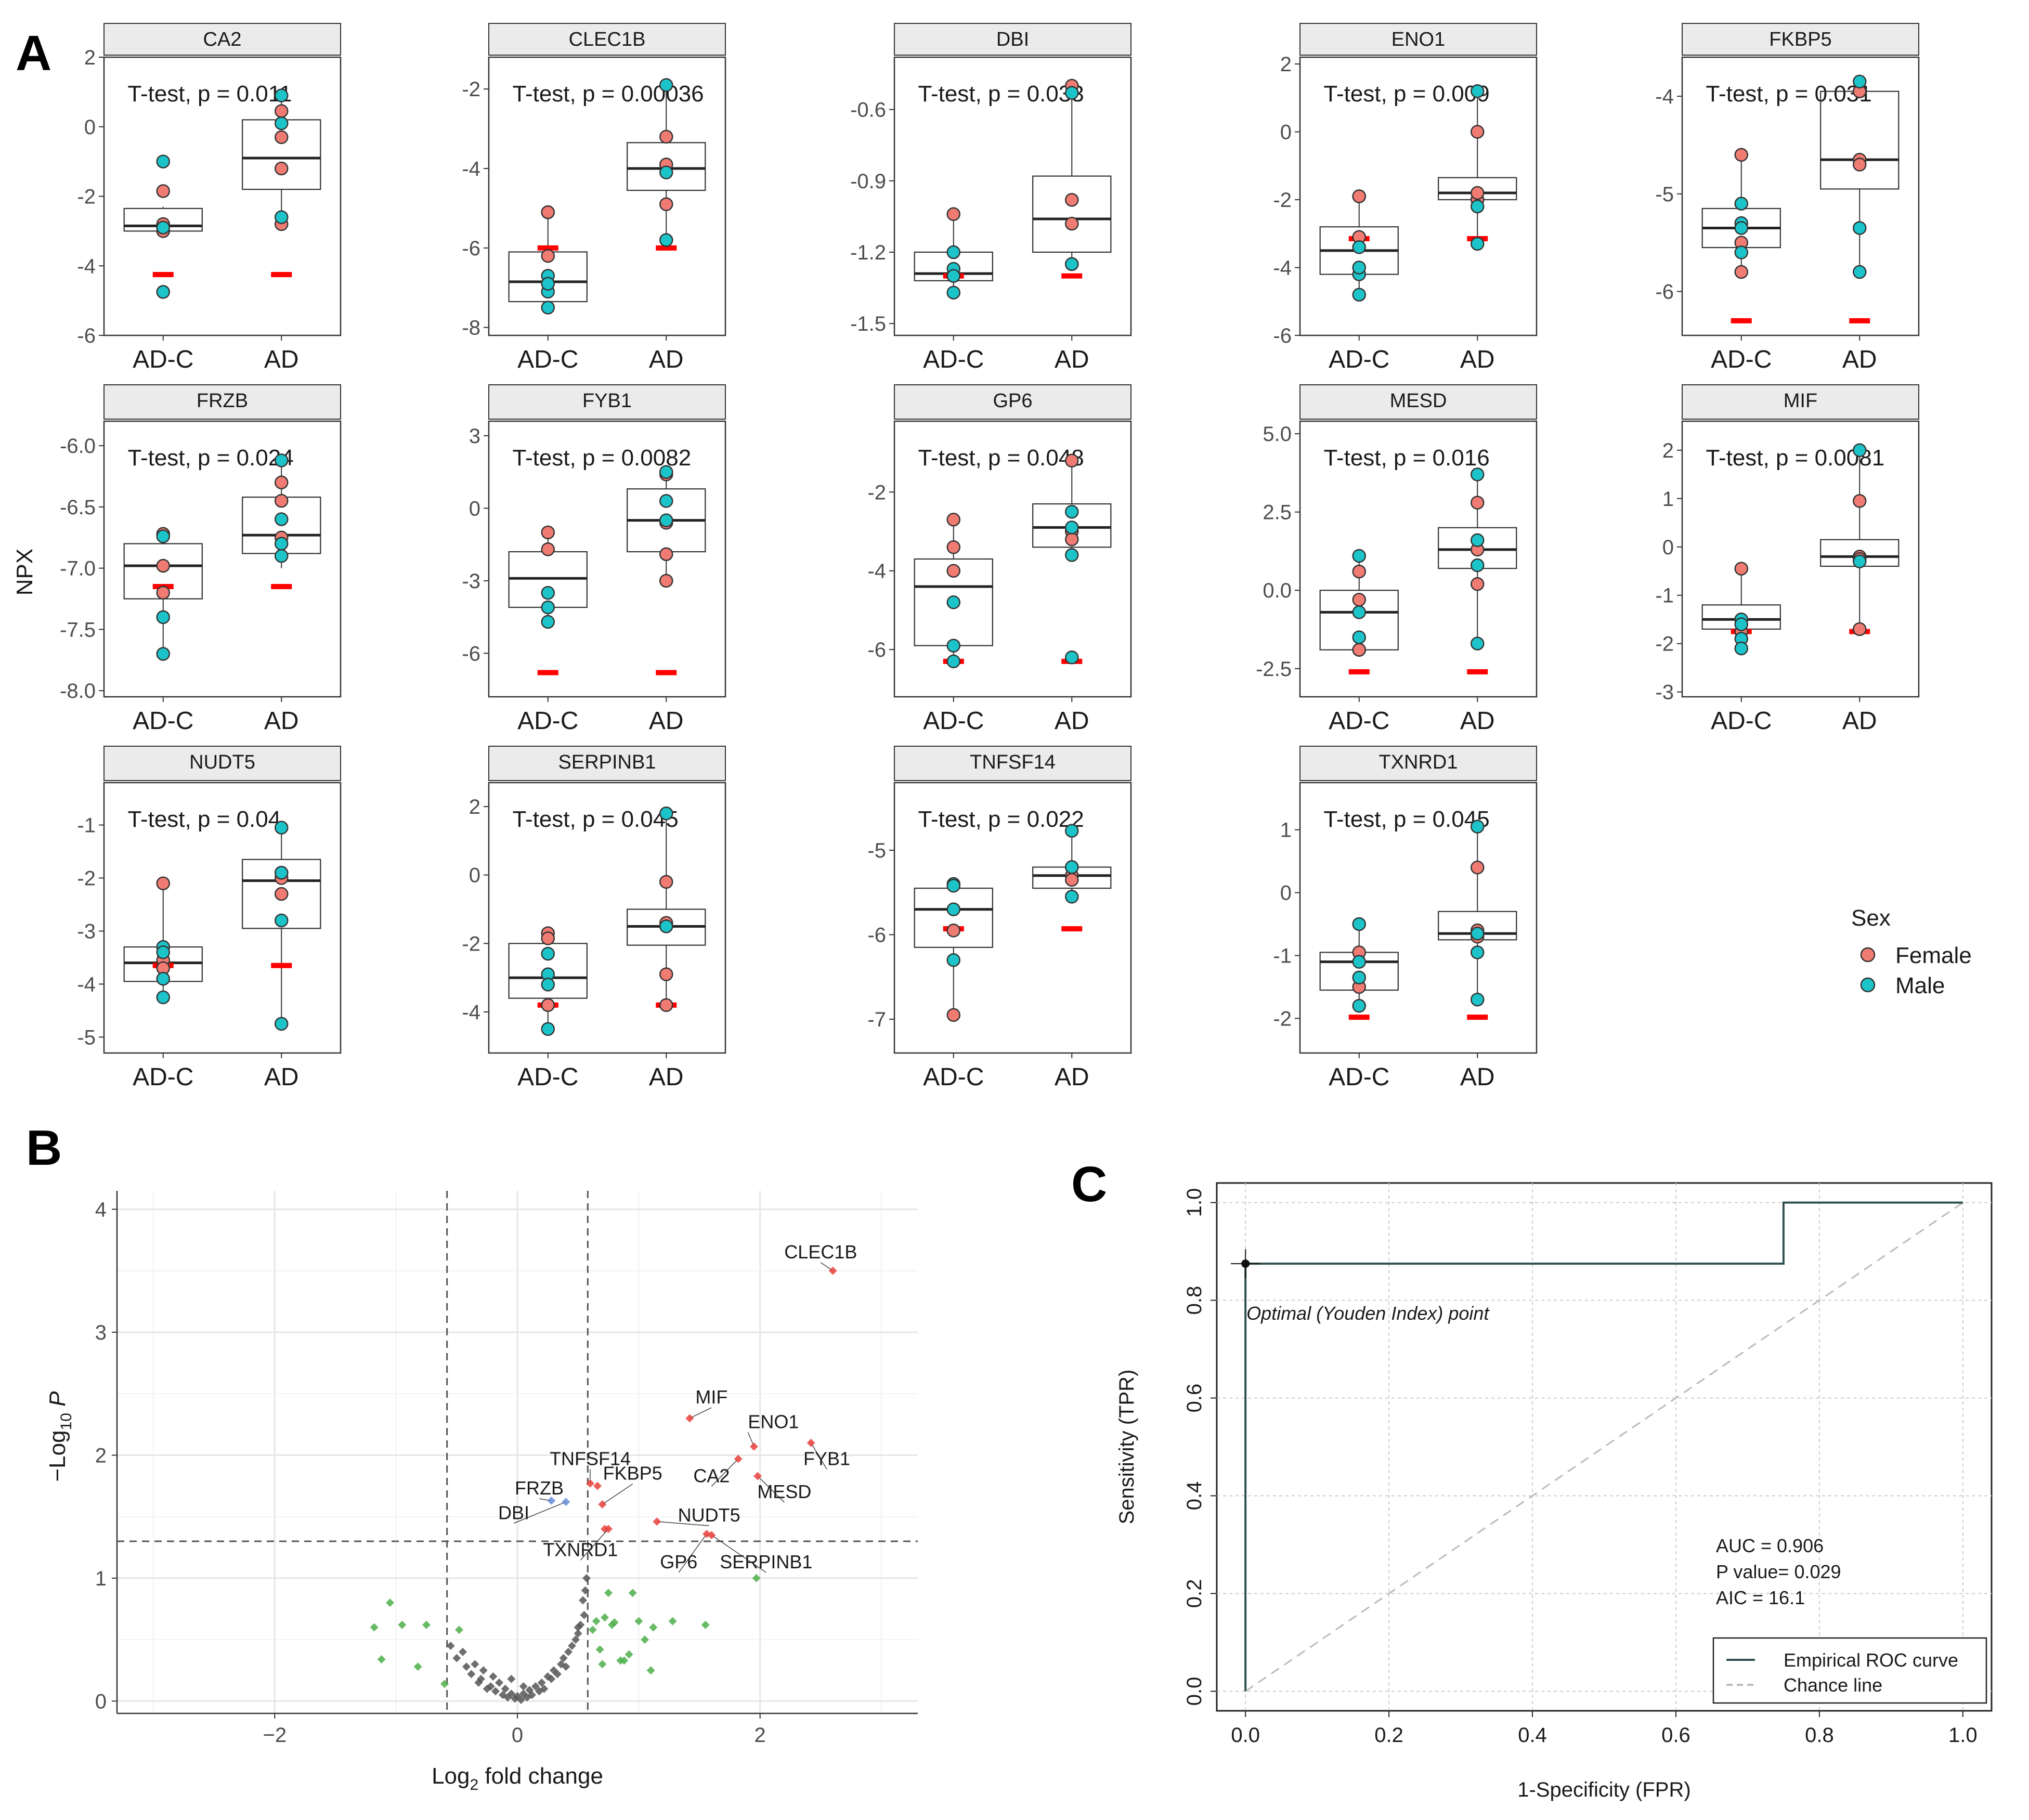 This screenshot has width=2029, height=1820. I want to click on legend-roc-label: Empirical ROC curve, so click(1871, 1660).